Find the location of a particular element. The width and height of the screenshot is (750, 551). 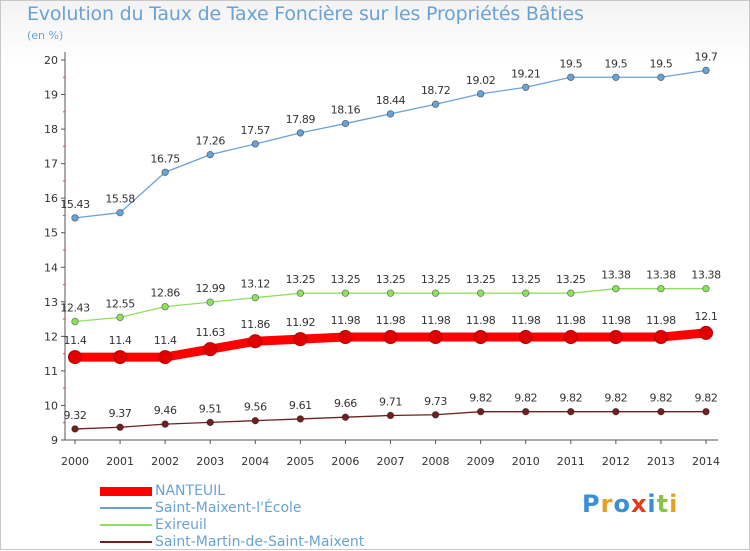

data-label: 16.75 is located at coordinates (165, 158).